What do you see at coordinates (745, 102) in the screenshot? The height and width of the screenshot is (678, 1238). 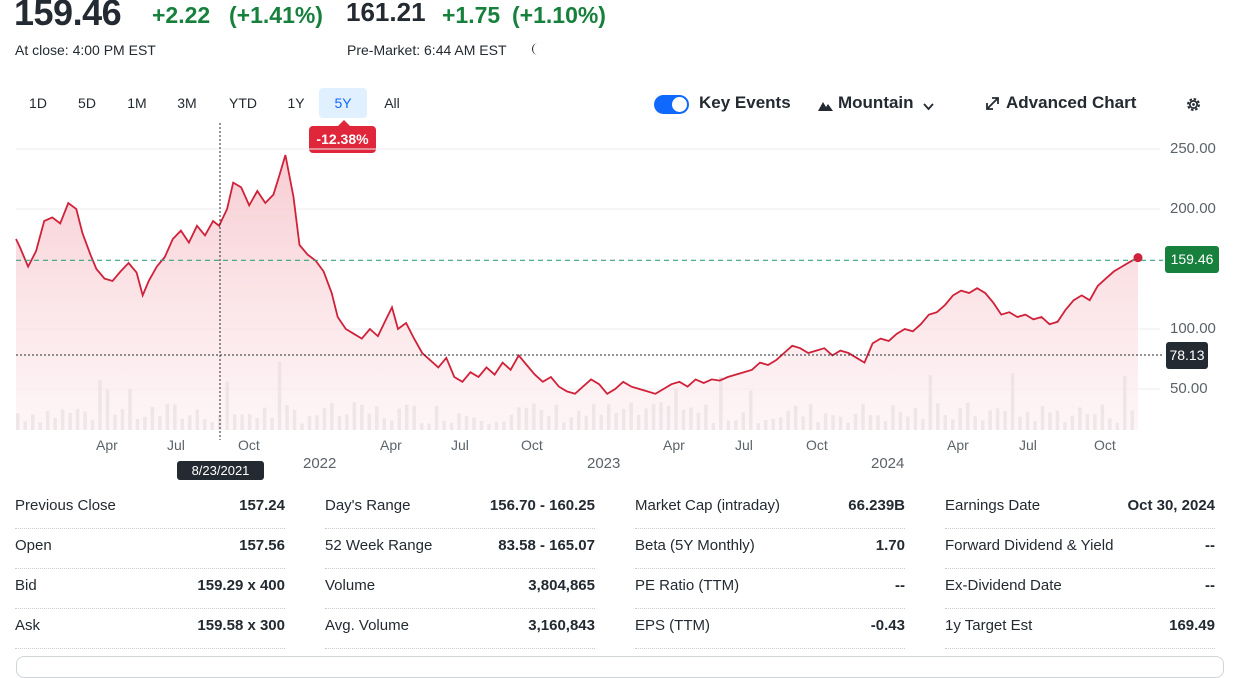 I see `key-events-label: Key Events` at bounding box center [745, 102].